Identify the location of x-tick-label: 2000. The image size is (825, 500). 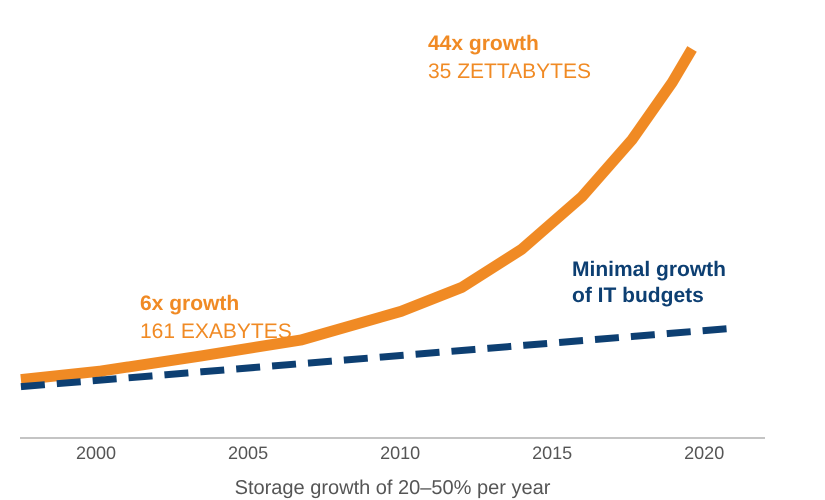
(96, 452).